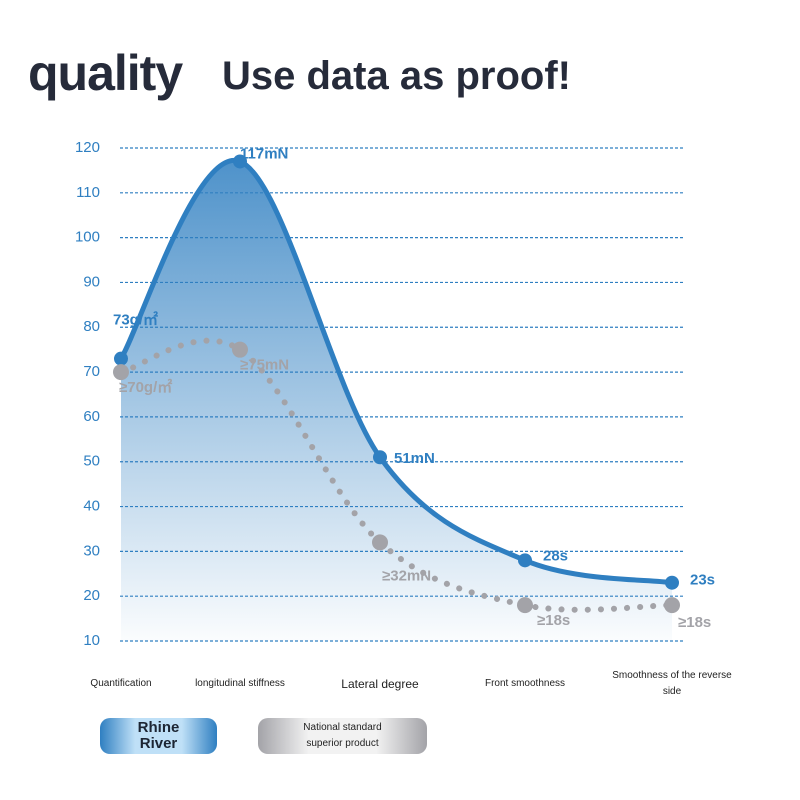 The width and height of the screenshot is (800, 800). I want to click on y-tick-label: 120, so click(87, 147).